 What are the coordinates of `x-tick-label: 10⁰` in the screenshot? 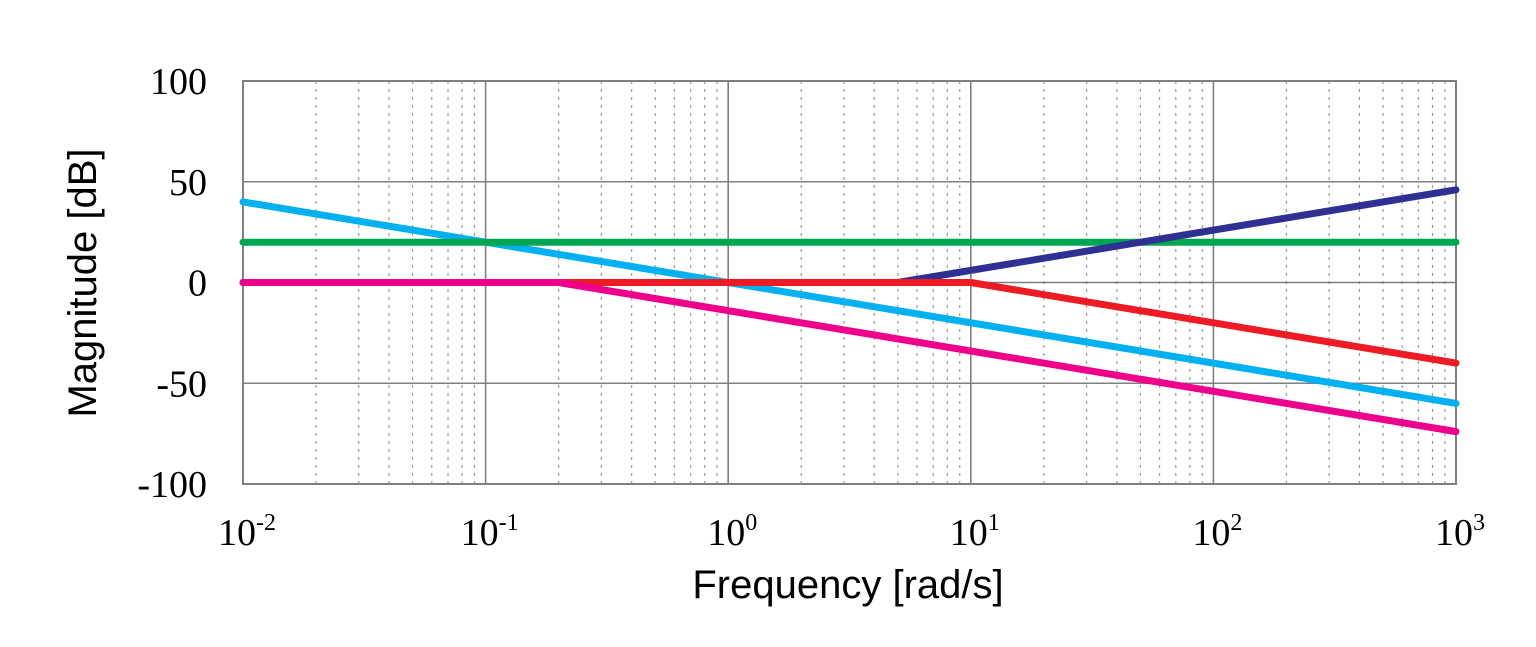 It's located at (732, 532).